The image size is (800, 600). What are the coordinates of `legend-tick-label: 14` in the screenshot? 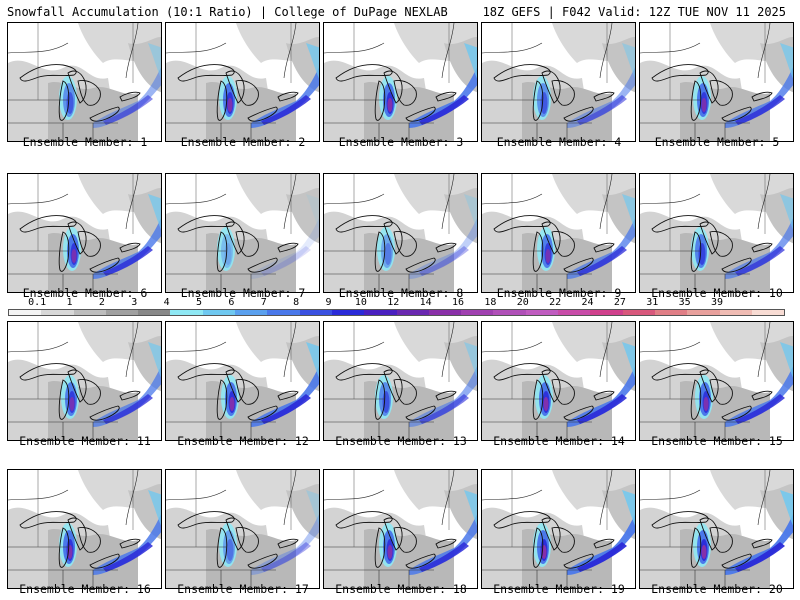 It's located at (425, 302).